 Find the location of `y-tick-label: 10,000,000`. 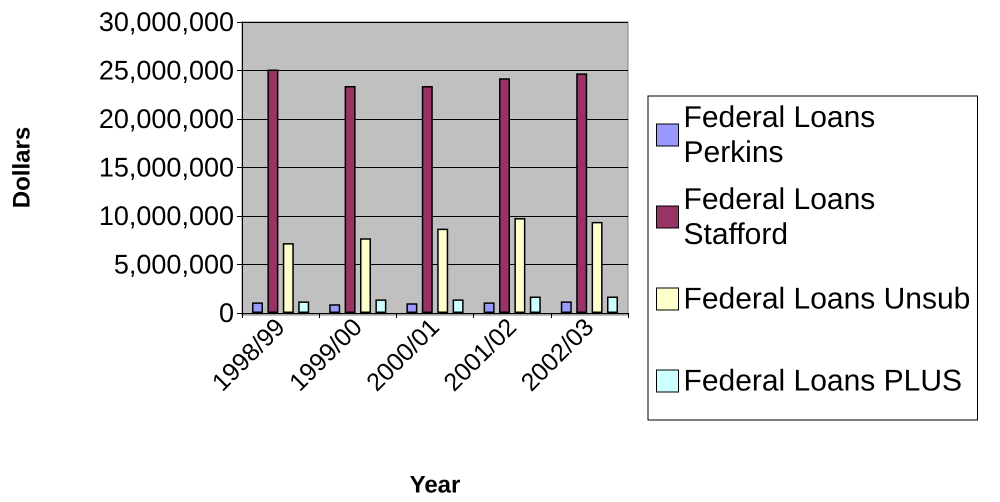

y-tick-label: 10,000,000 is located at coordinates (166, 216).